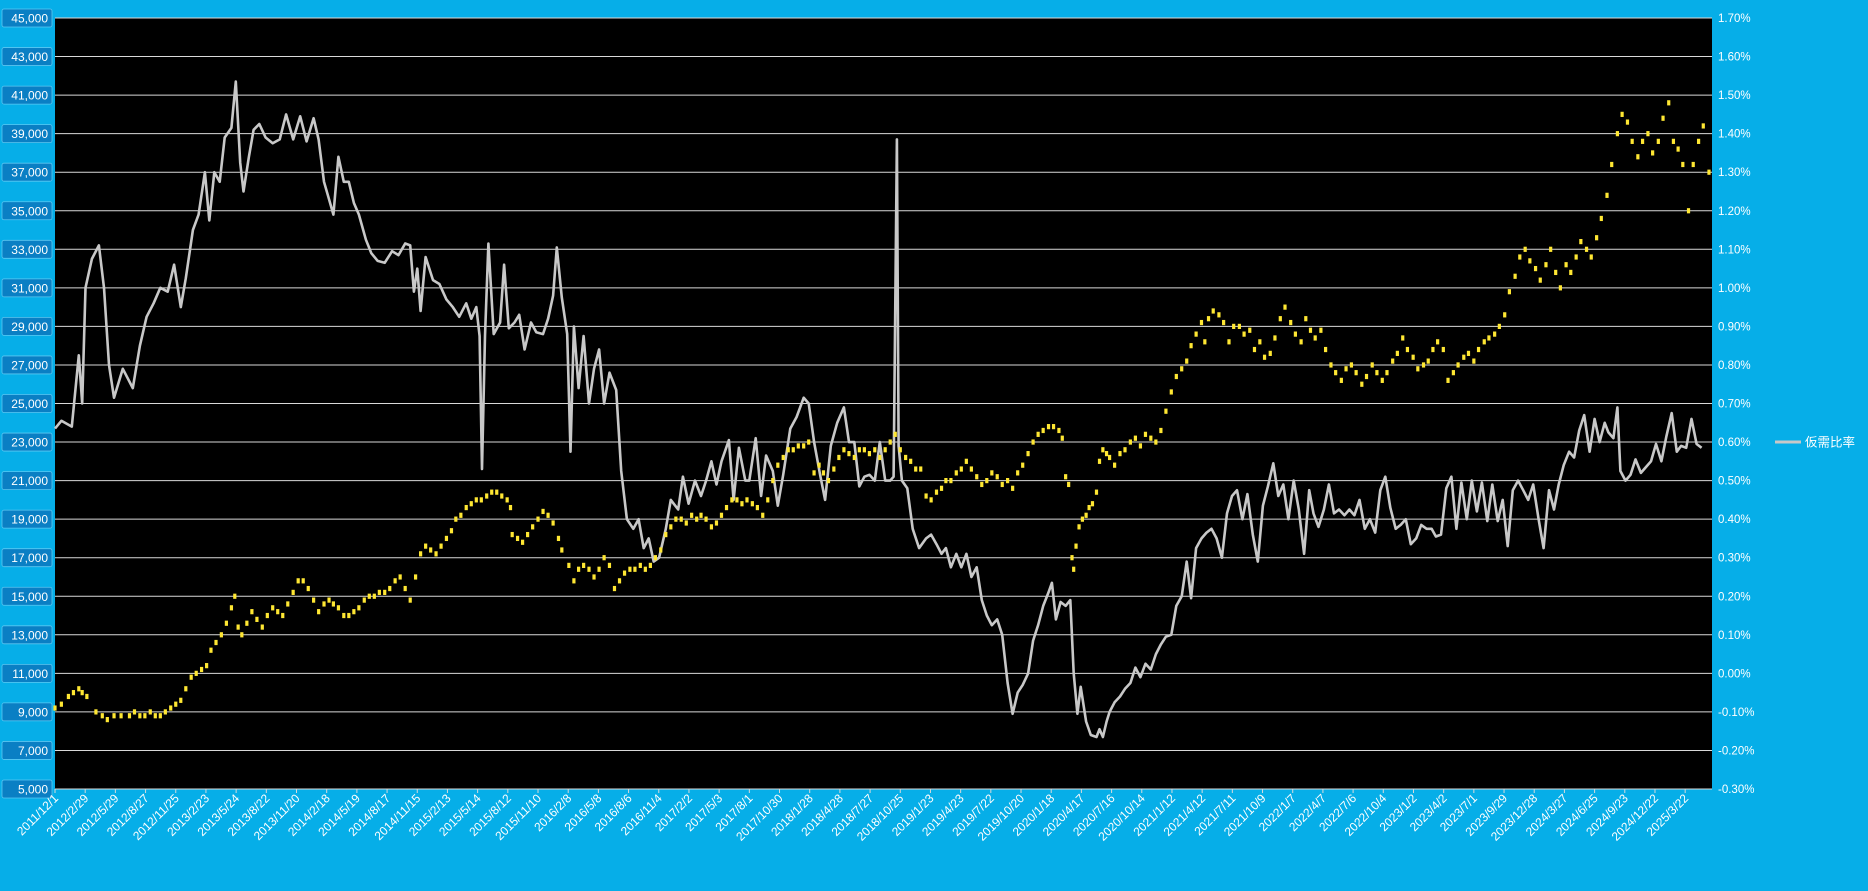  What do you see at coordinates (1734, 674) in the screenshot?
I see `right-tick-label: 0.00%` at bounding box center [1734, 674].